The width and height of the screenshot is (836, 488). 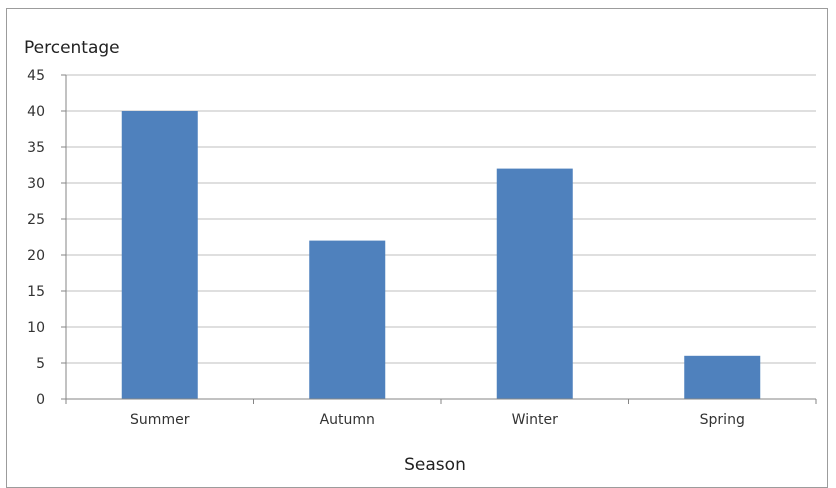 What do you see at coordinates (534, 283) in the screenshot?
I see `bar-winter` at bounding box center [534, 283].